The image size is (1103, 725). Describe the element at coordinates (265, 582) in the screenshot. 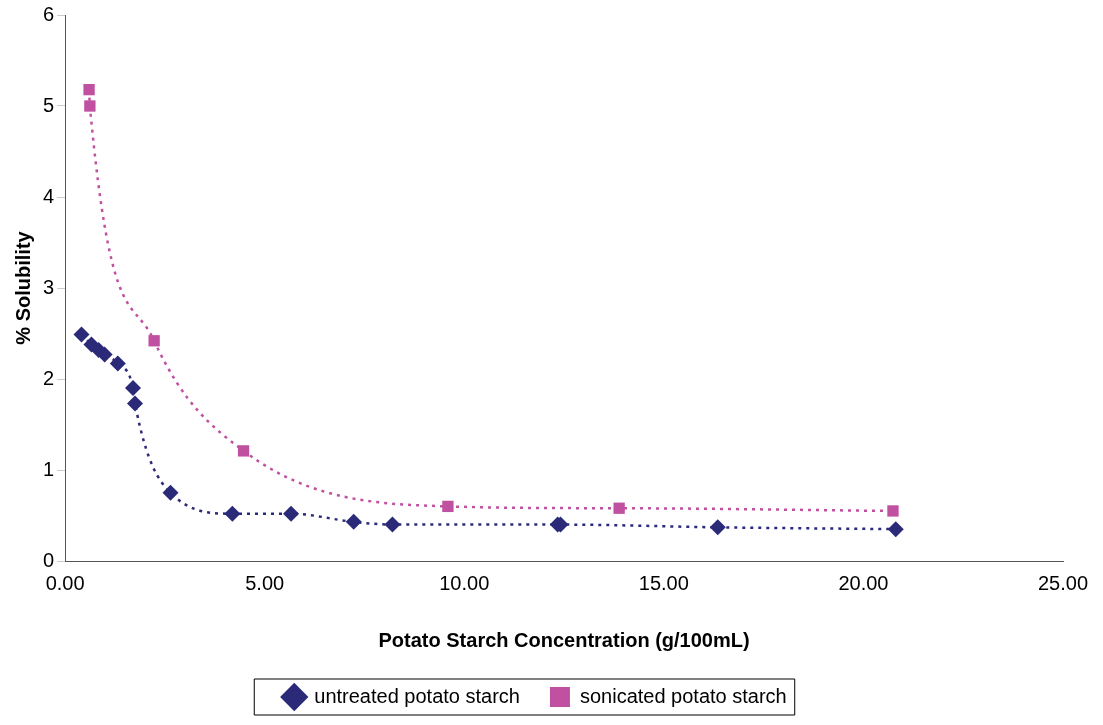

I see `x-tick-label: 5.00` at that location.